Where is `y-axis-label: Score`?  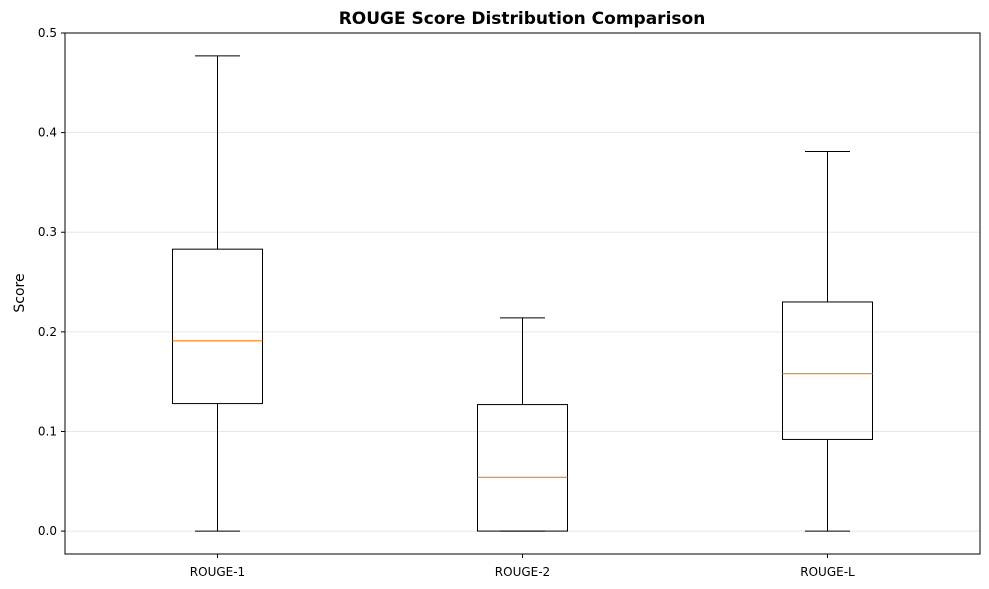
y-axis-label: Score is located at coordinates (20, 292).